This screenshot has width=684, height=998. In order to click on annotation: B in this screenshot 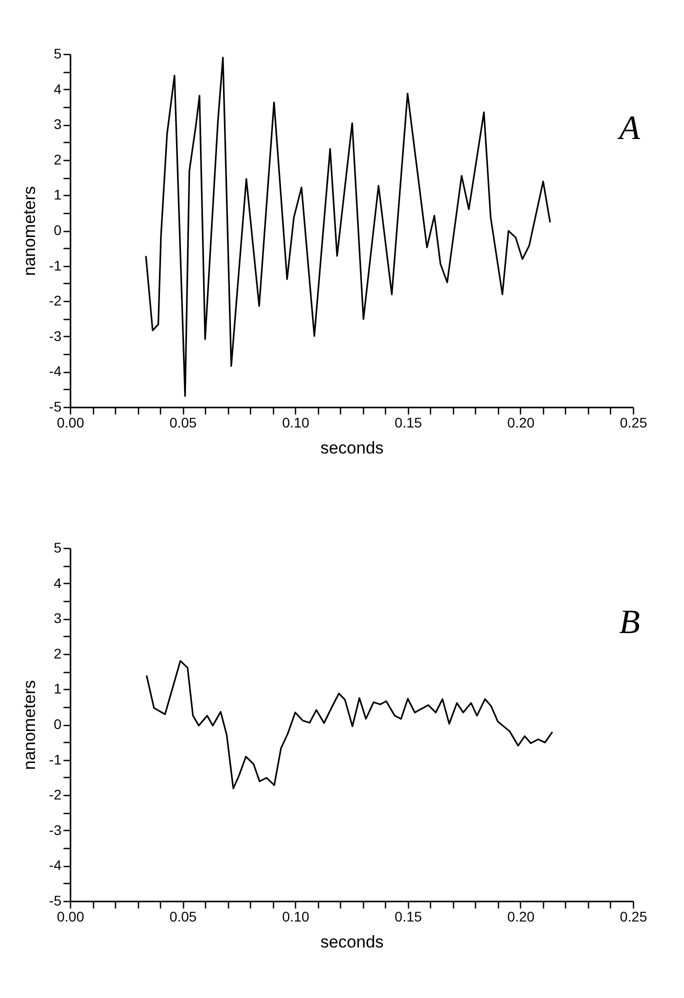, I will do `click(629, 622)`.